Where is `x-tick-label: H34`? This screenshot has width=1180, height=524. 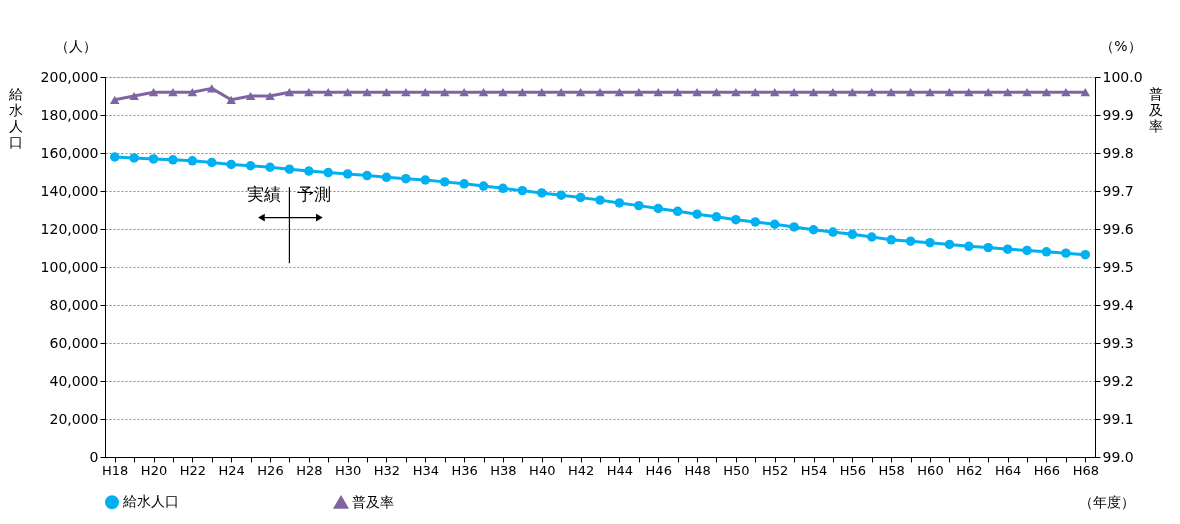 x-tick-label: H34 is located at coordinates (425, 470).